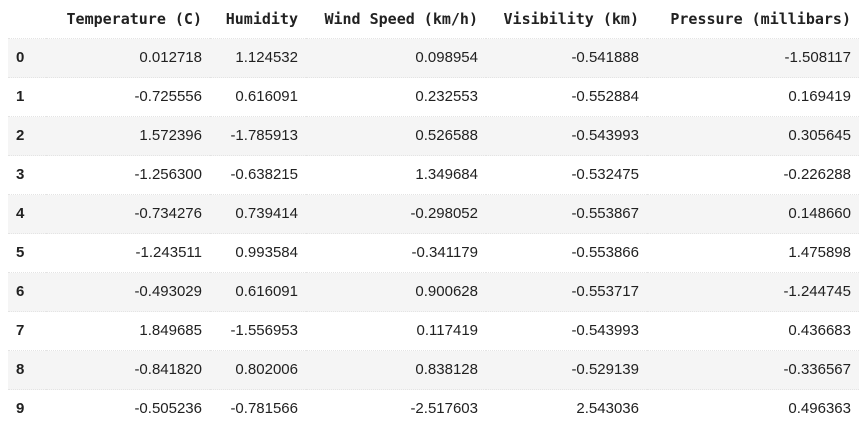 The image size is (867, 428). Describe the element at coordinates (396, 409) in the screenshot. I see `table-cell: -2.517603` at that location.